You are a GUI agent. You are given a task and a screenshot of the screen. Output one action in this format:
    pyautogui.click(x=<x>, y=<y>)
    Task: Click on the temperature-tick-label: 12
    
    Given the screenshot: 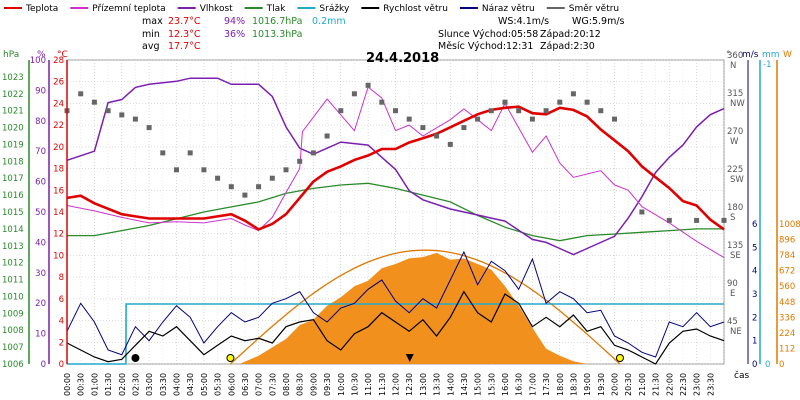 What is the action you would take?
    pyautogui.click(x=58, y=235)
    